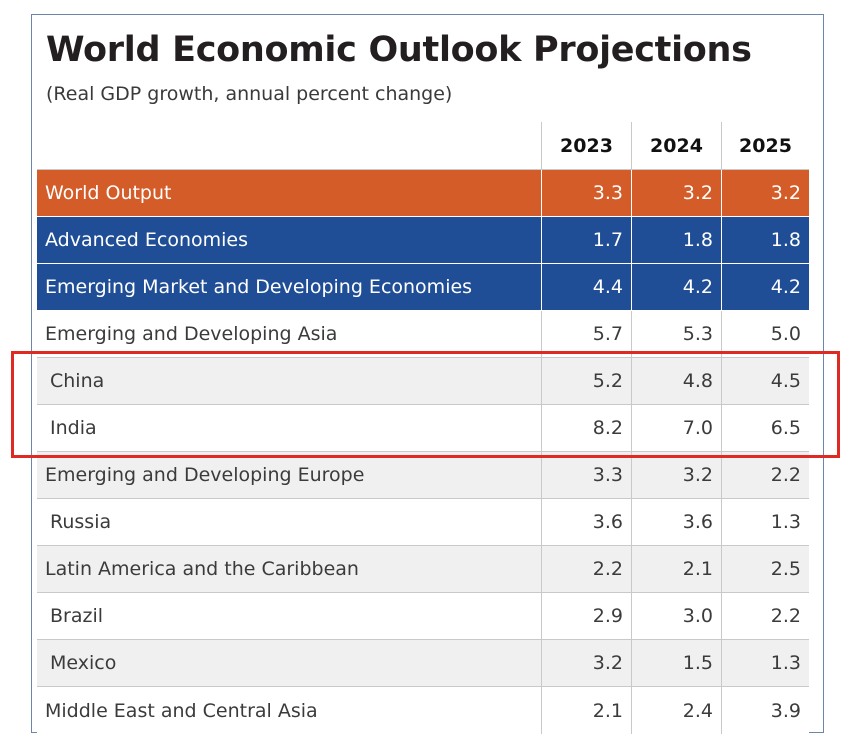  What do you see at coordinates (81, 522) in the screenshot?
I see `row-label: Russia` at bounding box center [81, 522].